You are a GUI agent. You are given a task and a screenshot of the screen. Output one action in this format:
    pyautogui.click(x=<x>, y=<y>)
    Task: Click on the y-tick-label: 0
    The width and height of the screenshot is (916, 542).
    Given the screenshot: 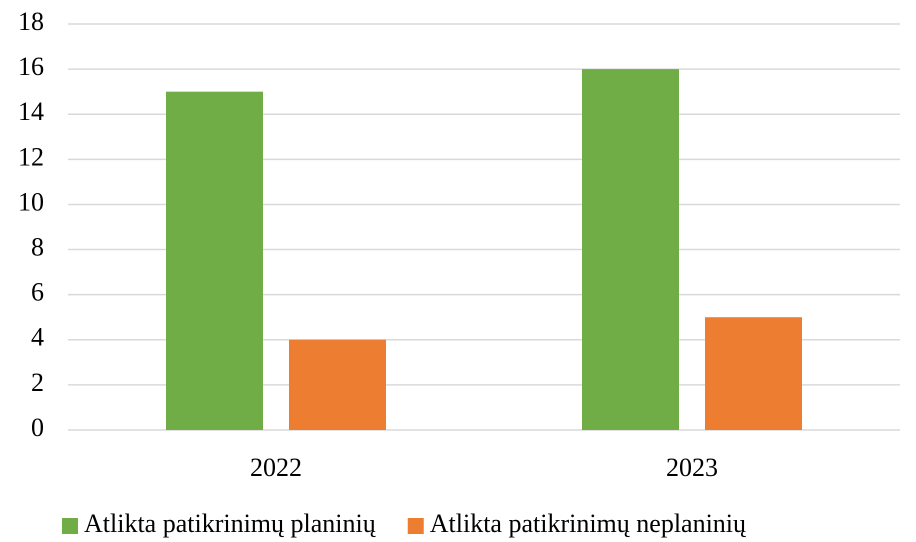 What is the action you would take?
    pyautogui.click(x=37, y=427)
    